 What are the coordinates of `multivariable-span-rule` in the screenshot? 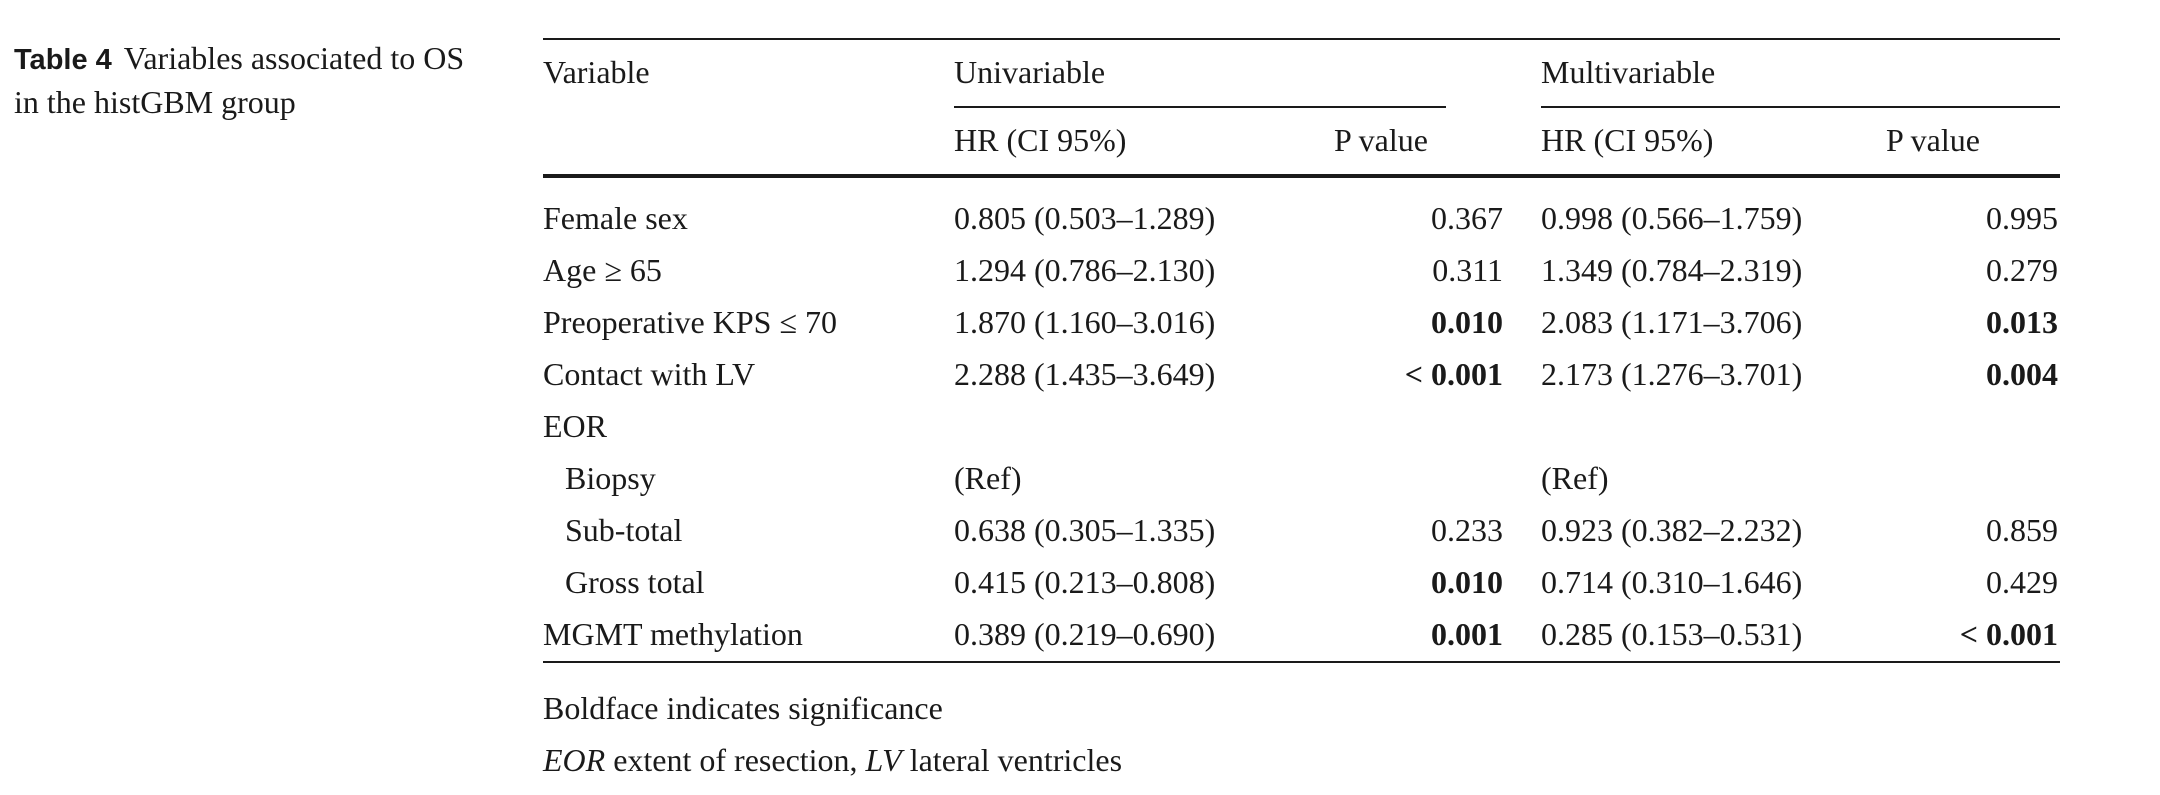 It's located at (1800, 107).